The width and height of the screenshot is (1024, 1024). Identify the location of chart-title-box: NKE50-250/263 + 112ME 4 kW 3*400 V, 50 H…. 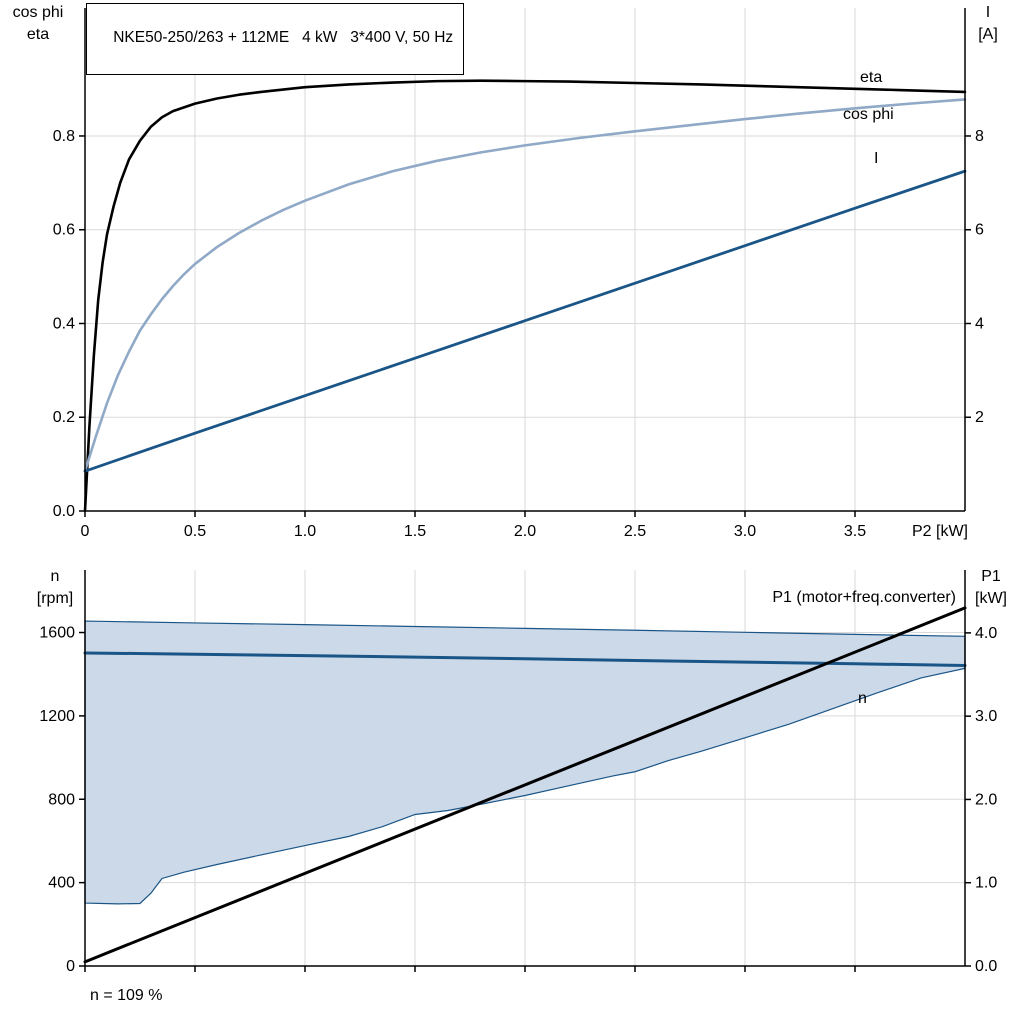
(275, 39).